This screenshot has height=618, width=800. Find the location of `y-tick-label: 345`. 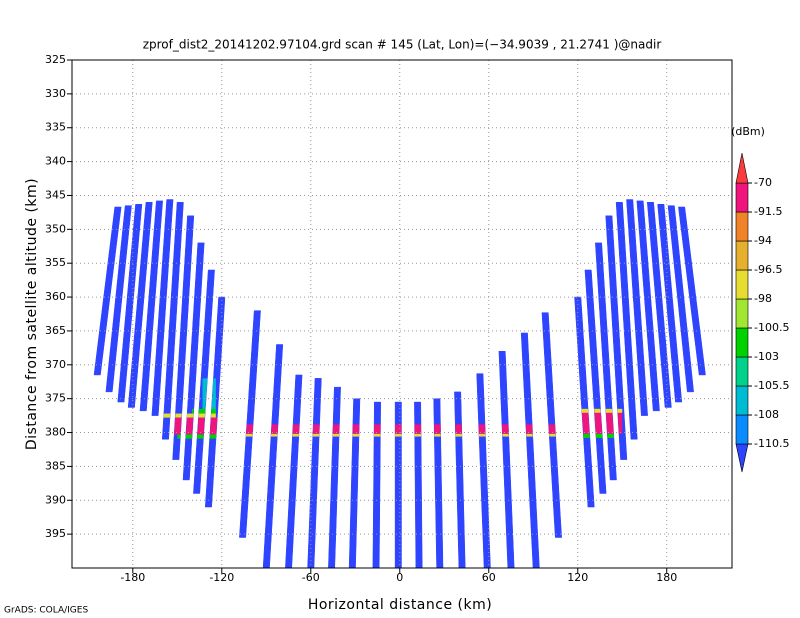

y-tick-label: 345 is located at coordinates (55, 194).